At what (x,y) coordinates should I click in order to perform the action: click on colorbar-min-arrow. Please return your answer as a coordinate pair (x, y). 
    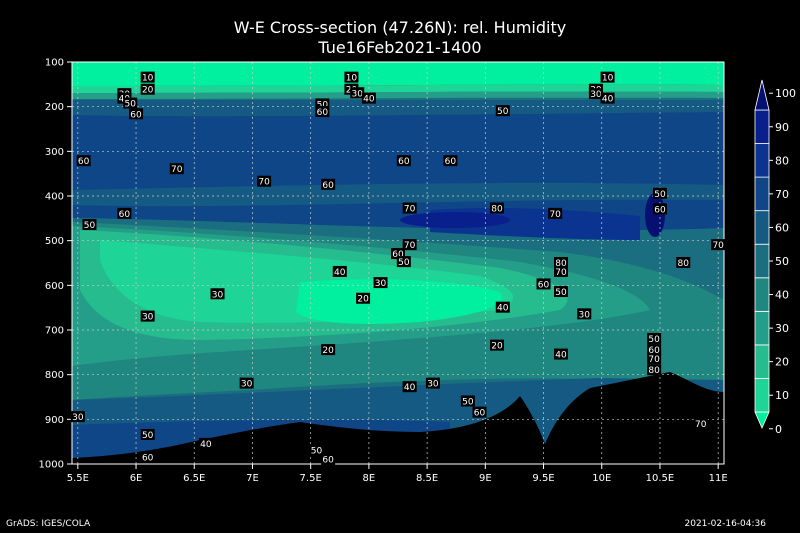
    Looking at the image, I should click on (762, 420).